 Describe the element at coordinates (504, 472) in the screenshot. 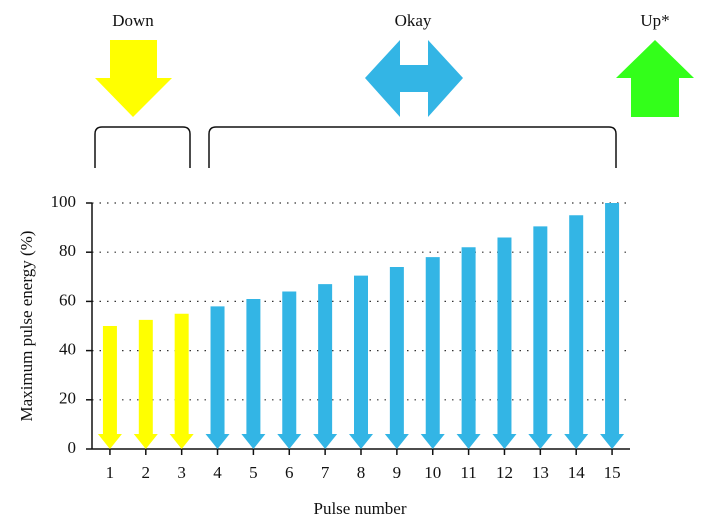

I see `x-tick-label: 12` at that location.